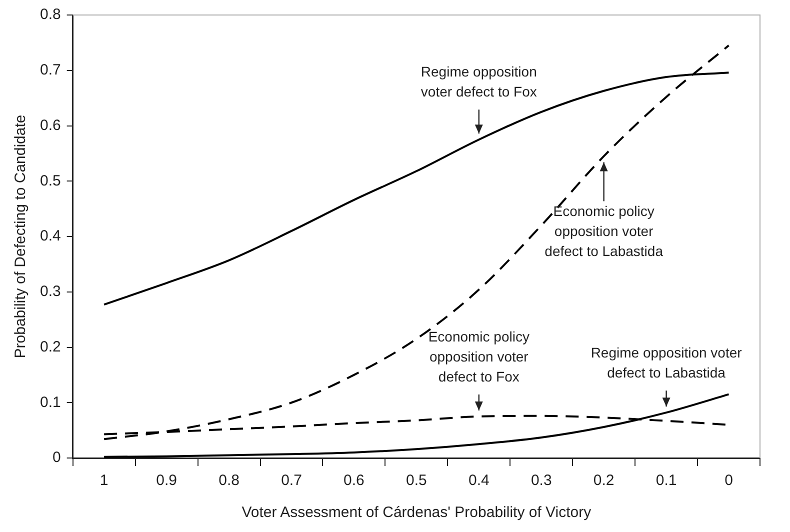 The image size is (790, 532). Describe the element at coordinates (56, 457) in the screenshot. I see `y-tick-label: 0` at that location.